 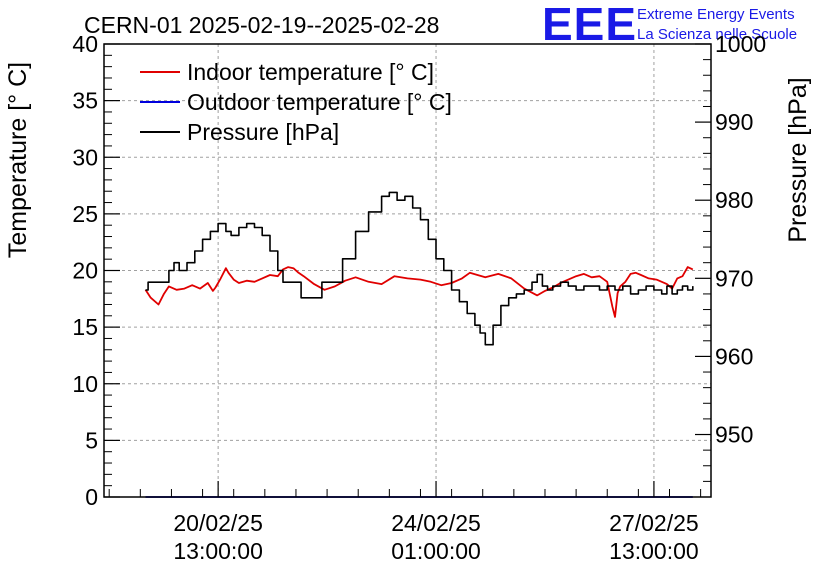 What do you see at coordinates (218, 551) in the screenshot?
I see `x-tick-label-time-0: 13:00:00` at bounding box center [218, 551].